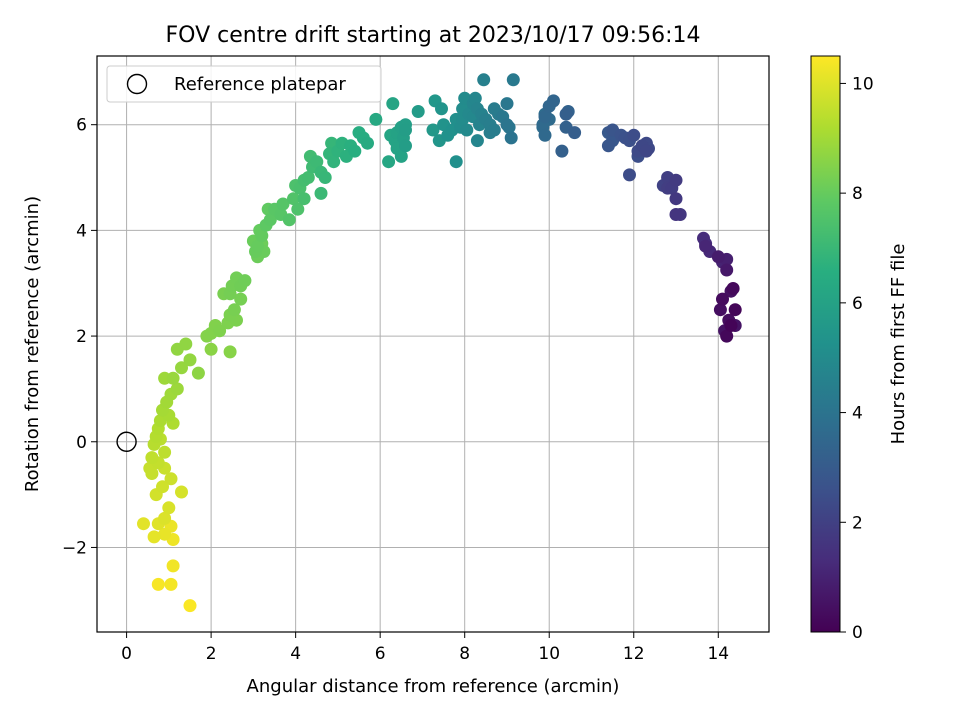 Image resolution: width=960 pixels, height=724 pixels. Describe the element at coordinates (634, 654) in the screenshot. I see `x-tick-label: 12` at that location.